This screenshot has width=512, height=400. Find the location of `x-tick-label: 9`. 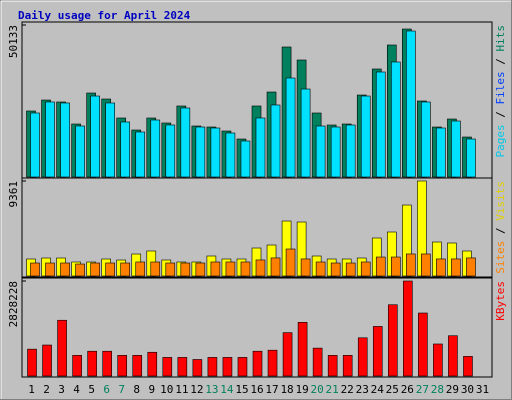

x-tick-label: 9 is located at coordinates (151, 389).